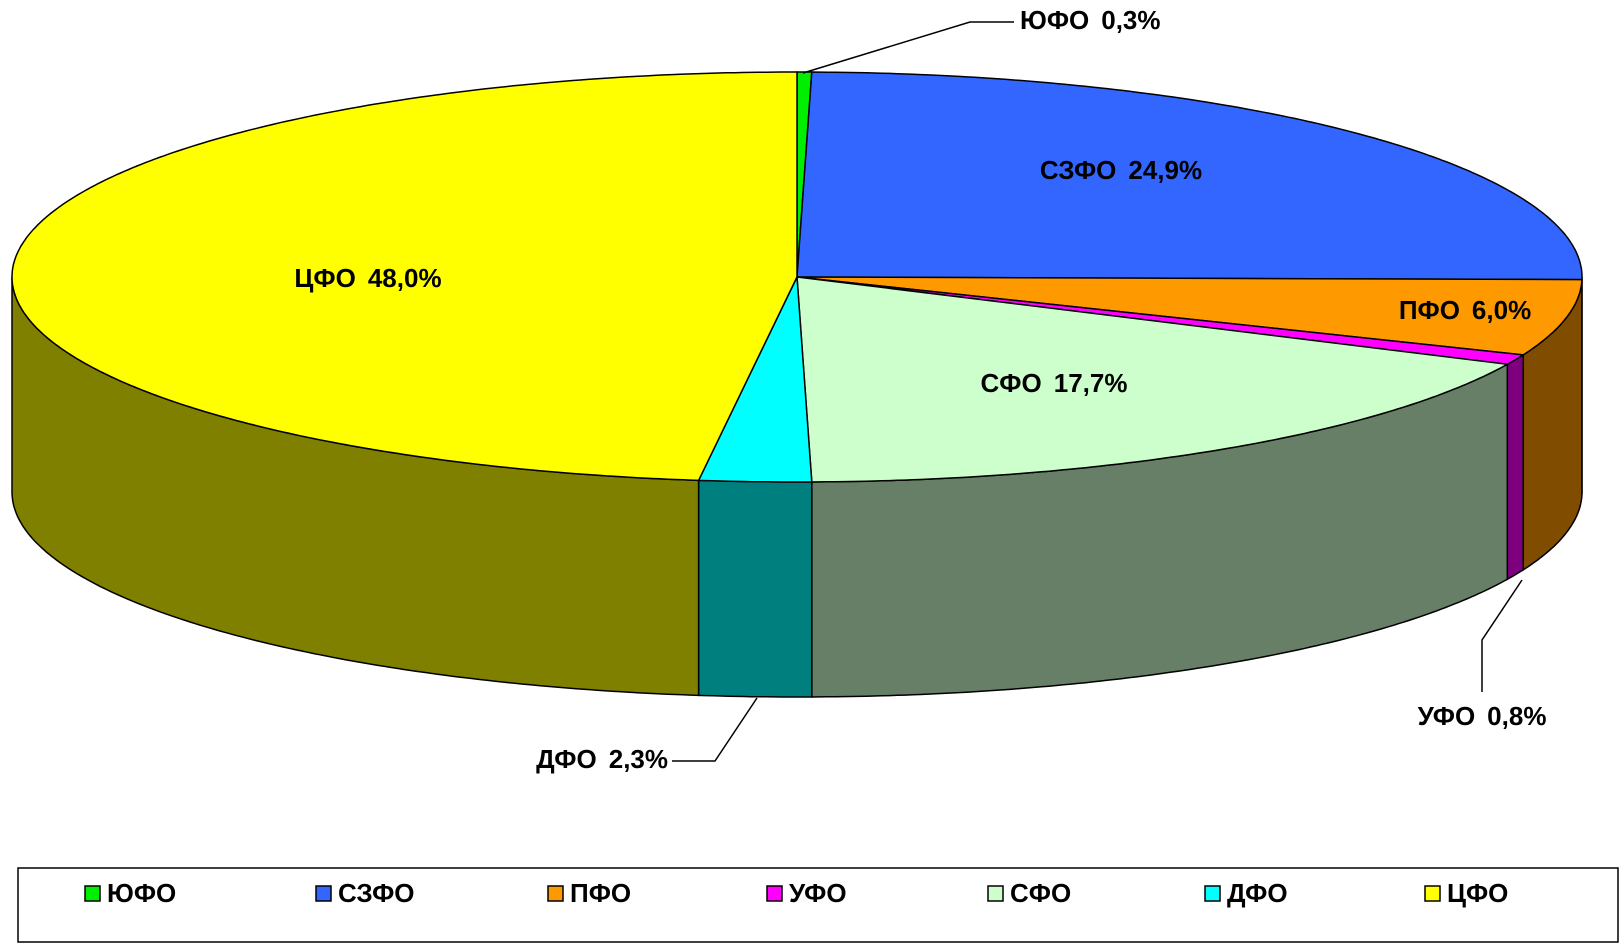 Image resolution: width=1621 pixels, height=945 pixels. I want to click on label-value: 48,0%, so click(405, 278).